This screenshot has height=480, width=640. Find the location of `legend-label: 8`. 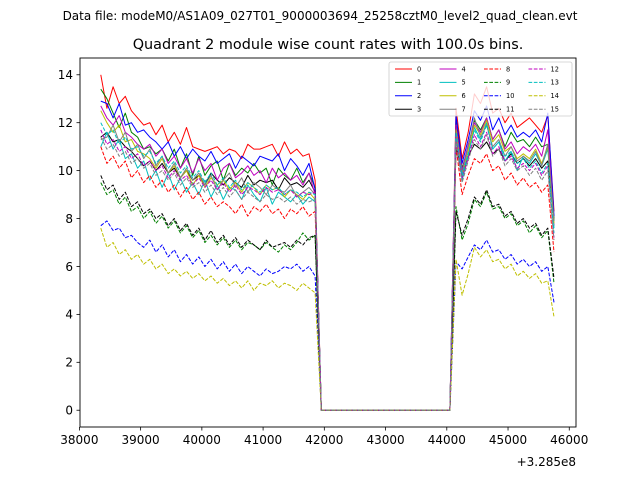

legend-label: 8 is located at coordinates (508, 69).